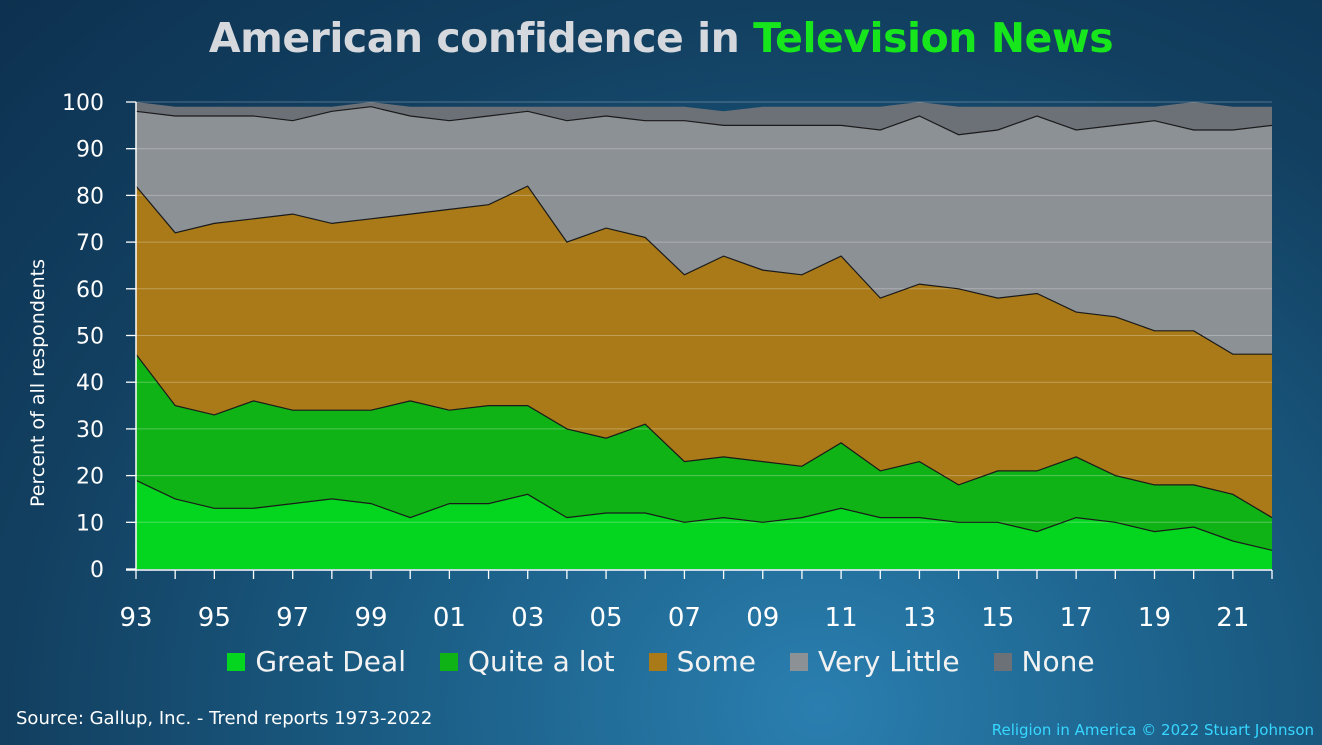  I want to click on y-tick-label: 0, so click(97, 570).